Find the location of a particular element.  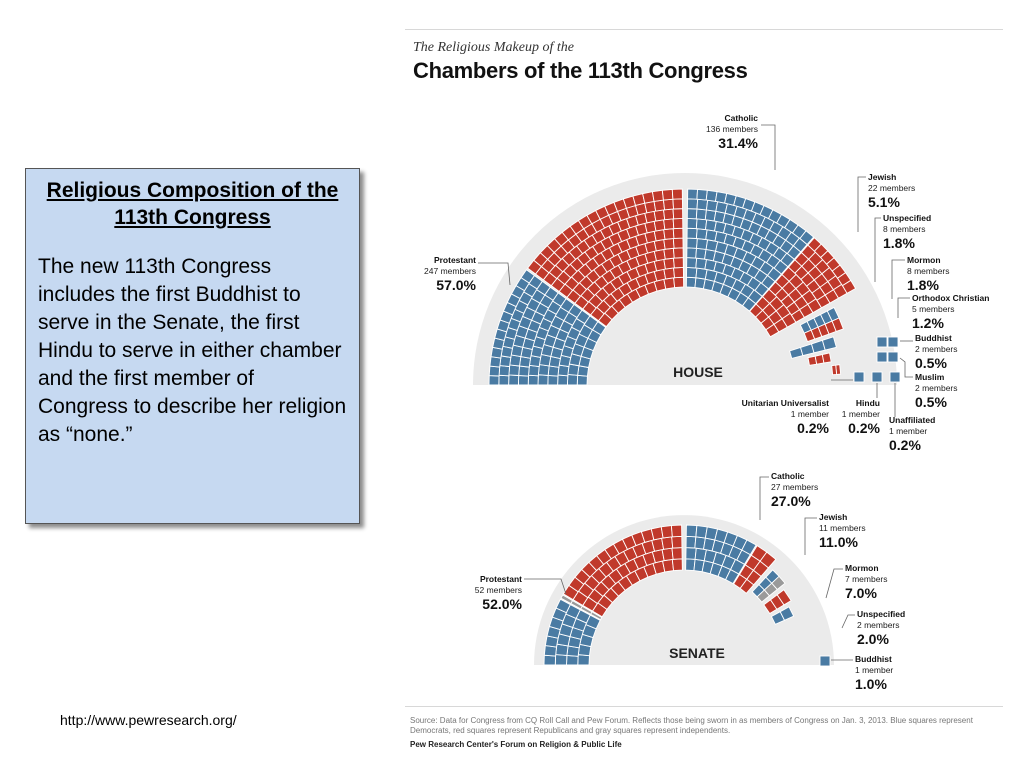

house-jewish-count: 22 members is located at coordinates (891, 188).